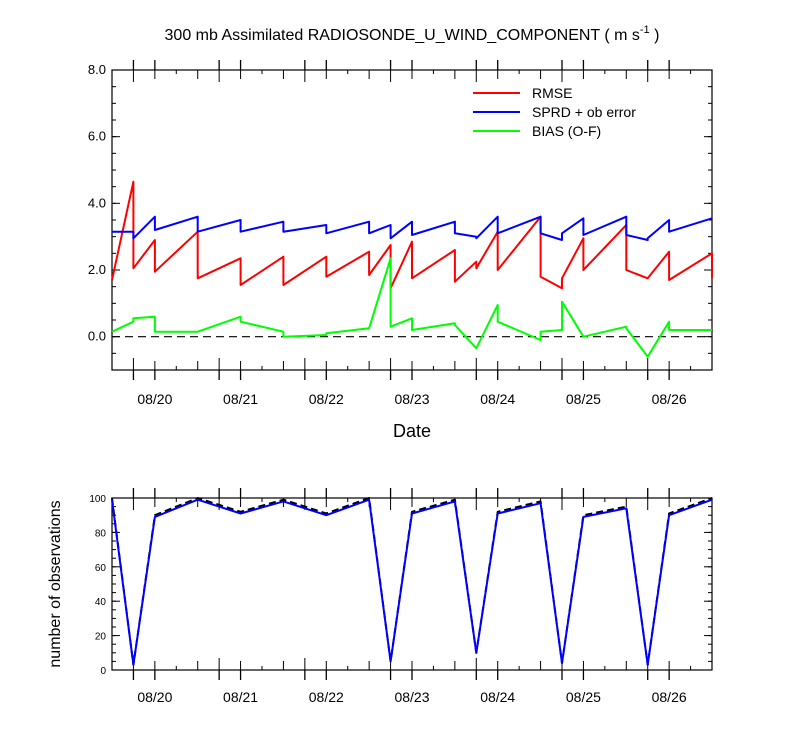 This screenshot has height=750, width=800. I want to click on y-tick-label: 0.0, so click(97, 336).